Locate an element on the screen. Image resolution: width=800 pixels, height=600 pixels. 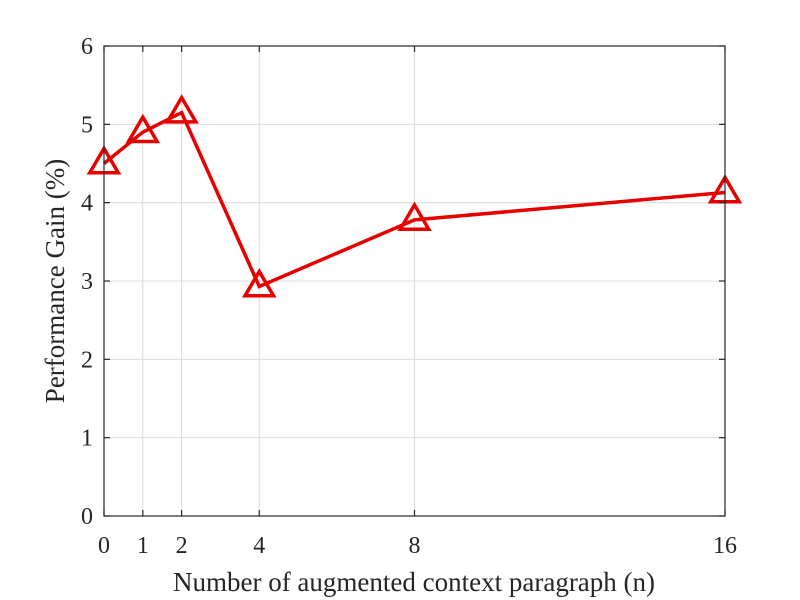
y-axis-label: Performance Gain (%) is located at coordinates (55, 281).